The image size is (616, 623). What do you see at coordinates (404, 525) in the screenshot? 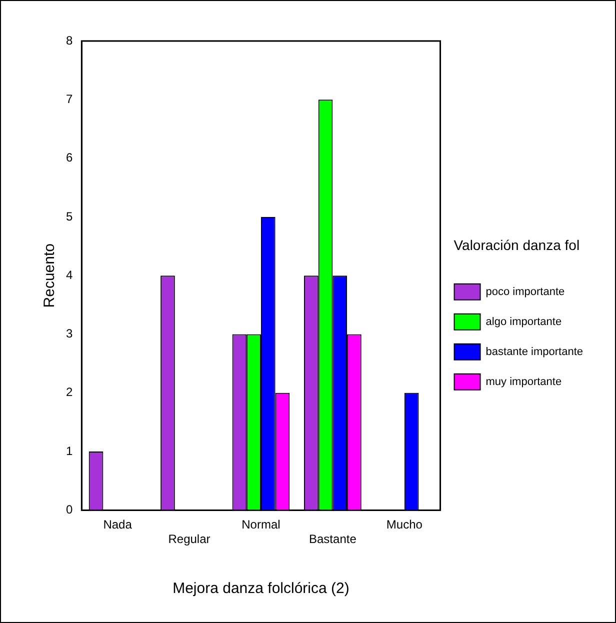
I see `x-tick-label: Mucho` at bounding box center [404, 525].